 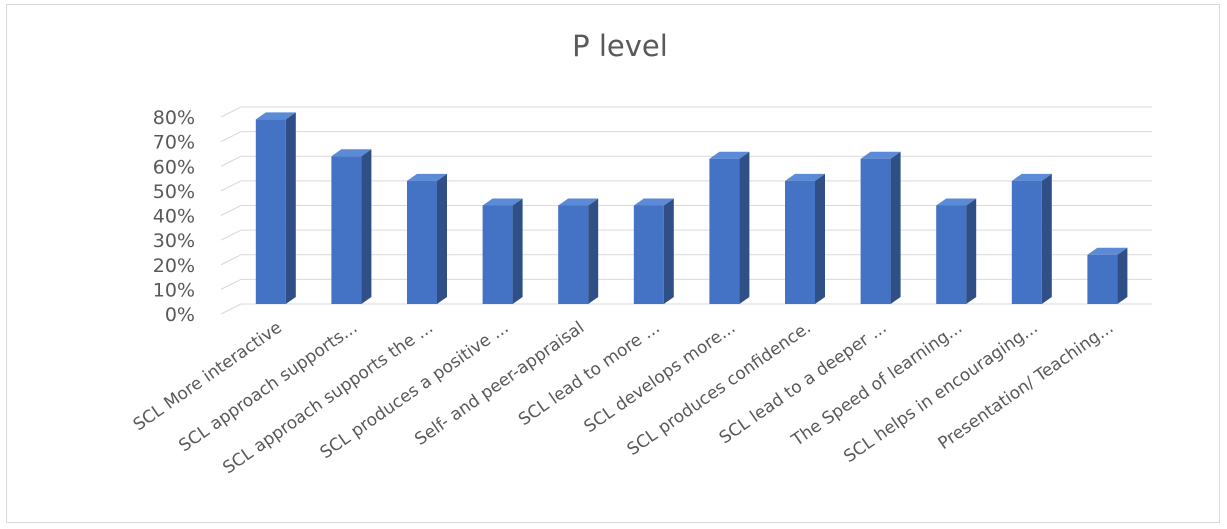 I want to click on y-tick-label: 60%, so click(x=174, y=167).